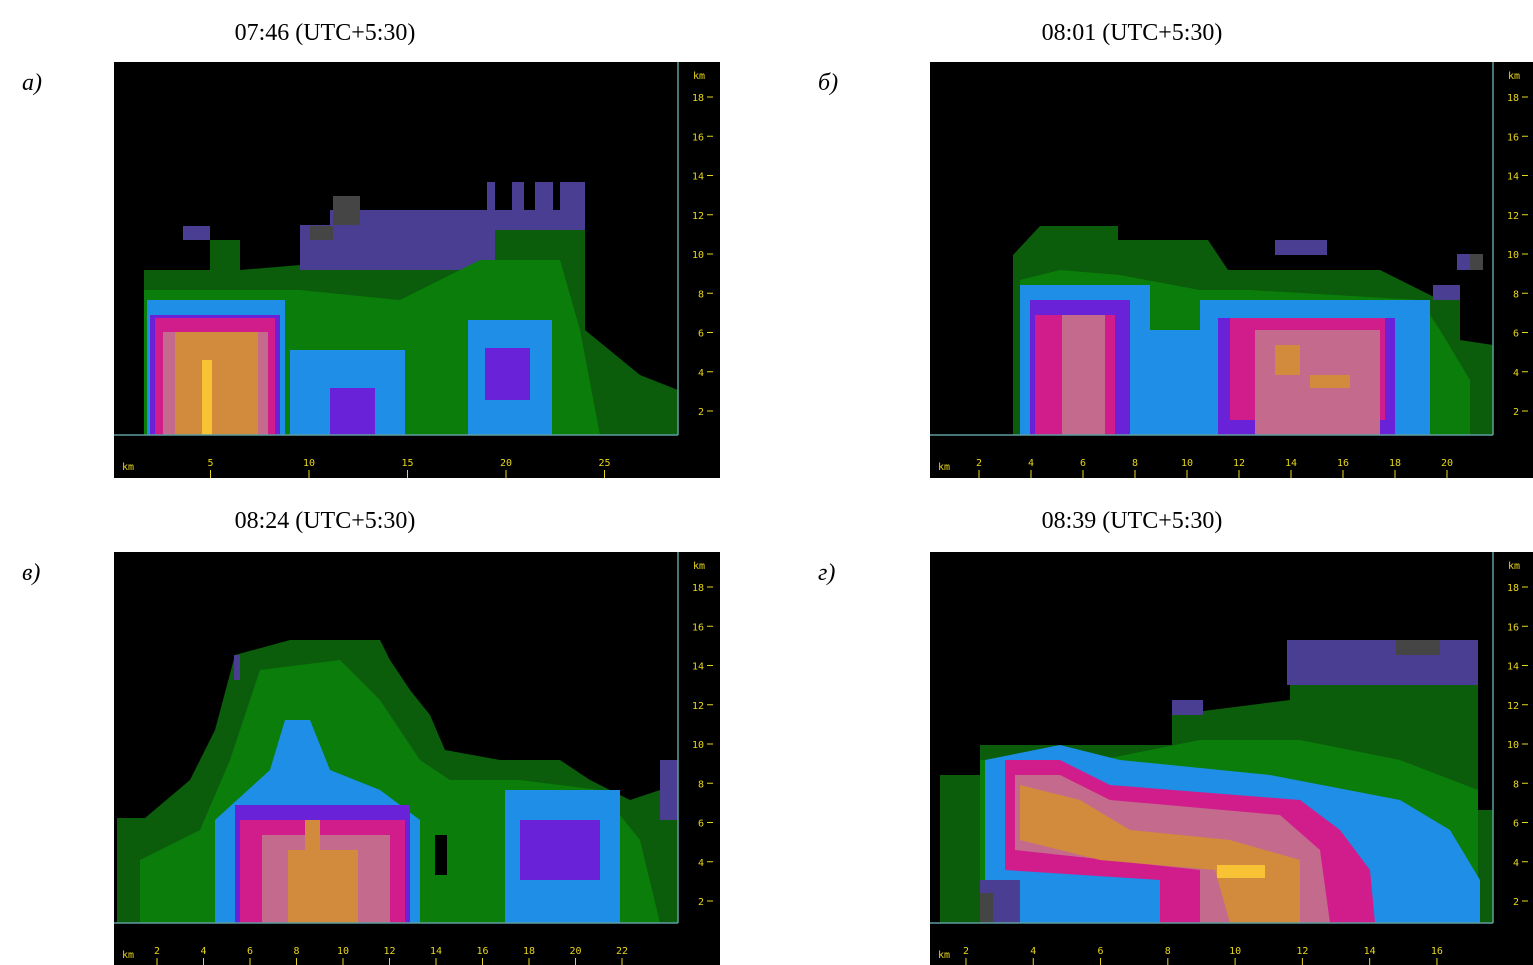  What do you see at coordinates (826, 573) in the screenshot?
I see `panel-letter: г)` at bounding box center [826, 573].